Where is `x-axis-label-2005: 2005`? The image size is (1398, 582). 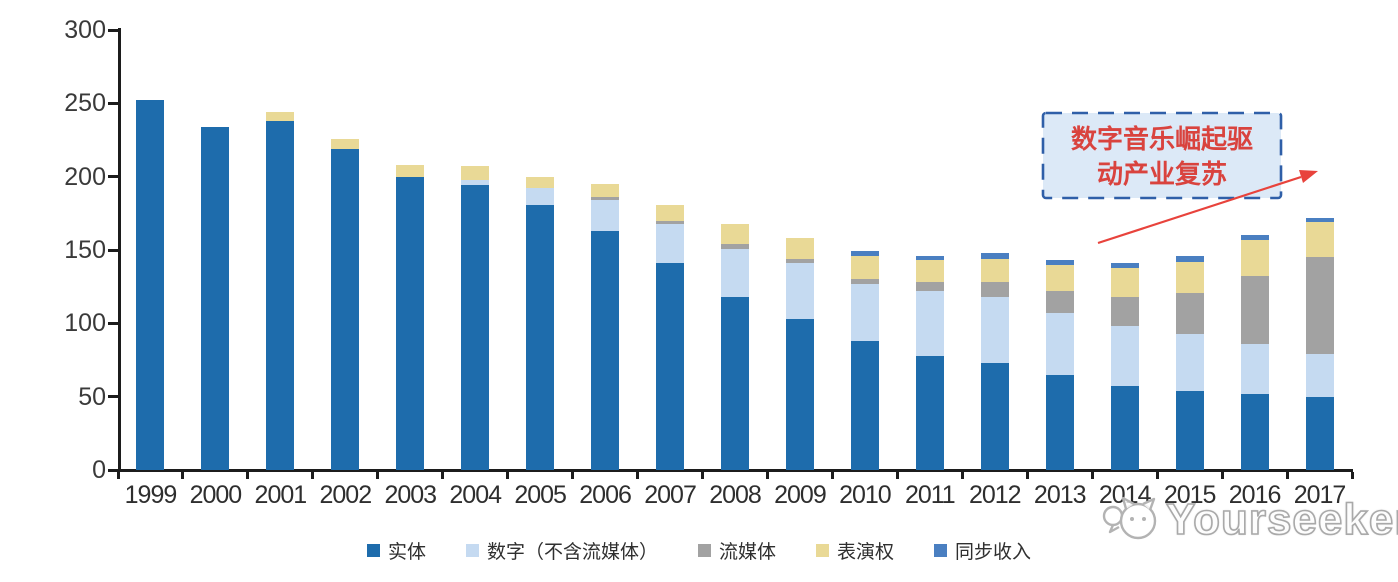 x-axis-label-2005: 2005 is located at coordinates (540, 495).